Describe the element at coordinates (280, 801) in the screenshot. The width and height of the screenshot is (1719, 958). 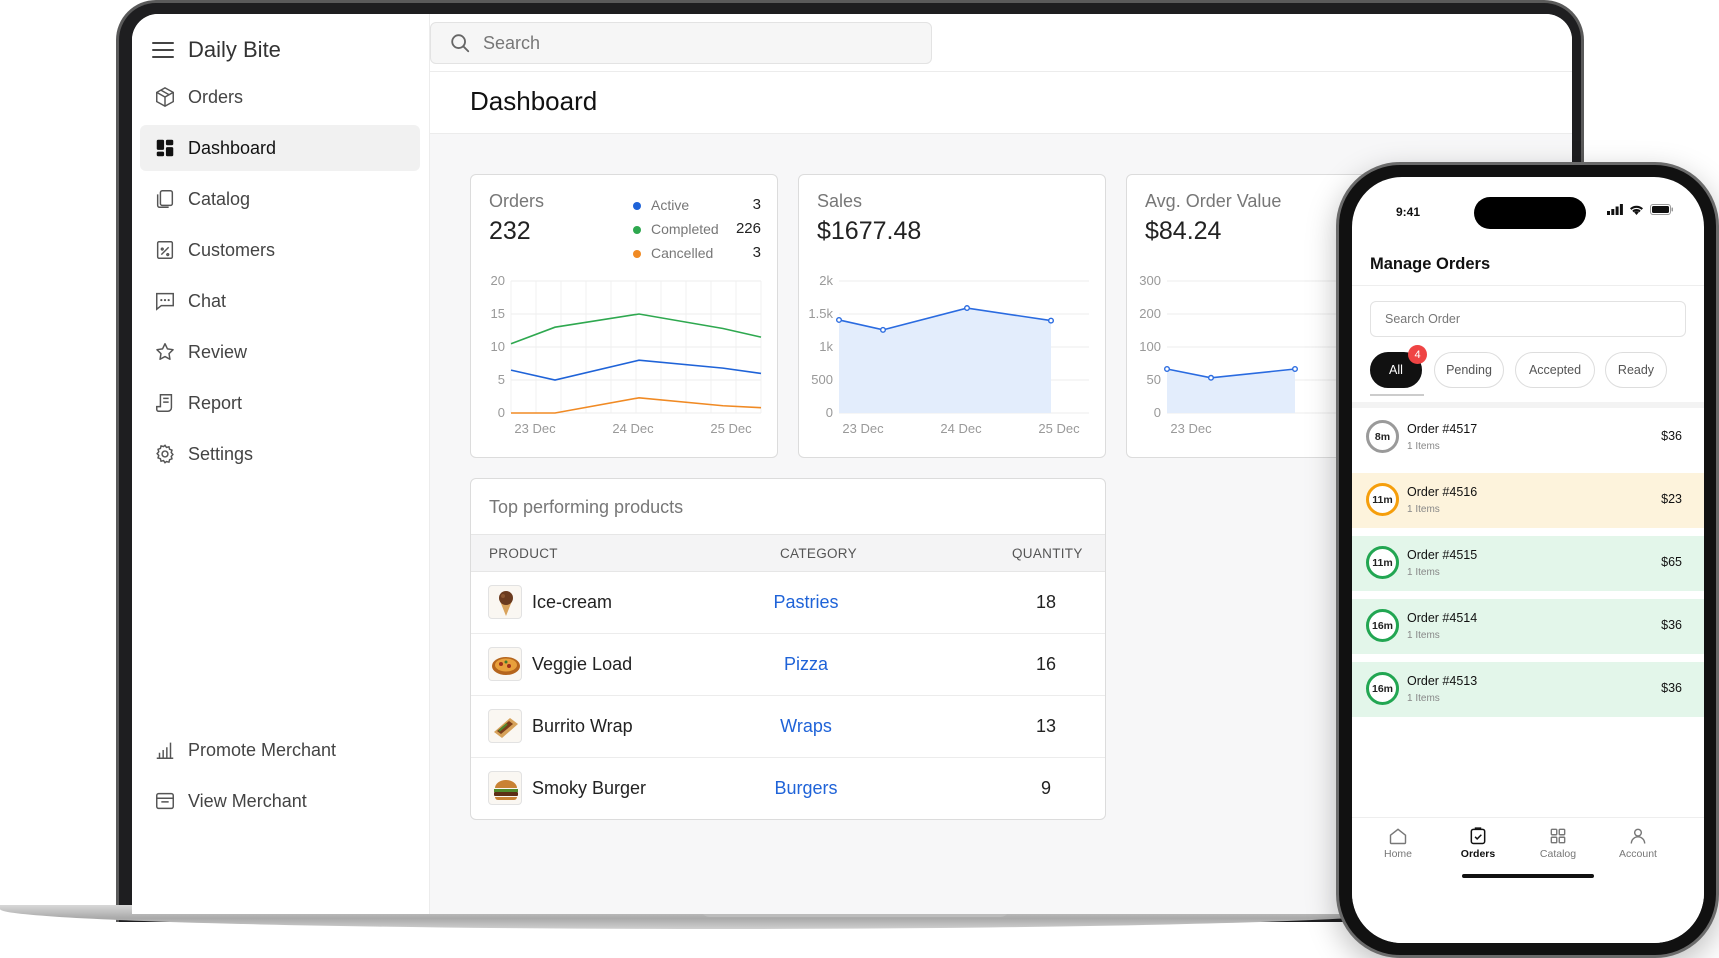
I see `sidebar-item-view-merchant: View Merchant` at that location.